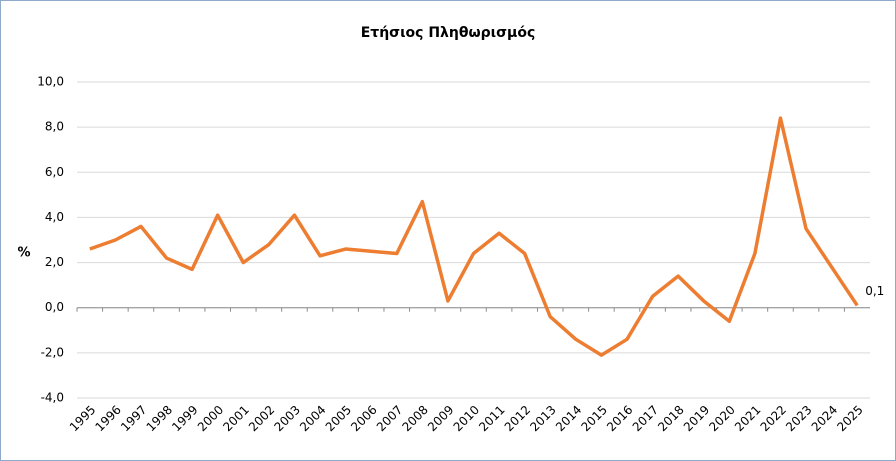 Image resolution: width=896 pixels, height=461 pixels. What do you see at coordinates (23, 253) in the screenshot?
I see `y-axis-label: %` at bounding box center [23, 253].